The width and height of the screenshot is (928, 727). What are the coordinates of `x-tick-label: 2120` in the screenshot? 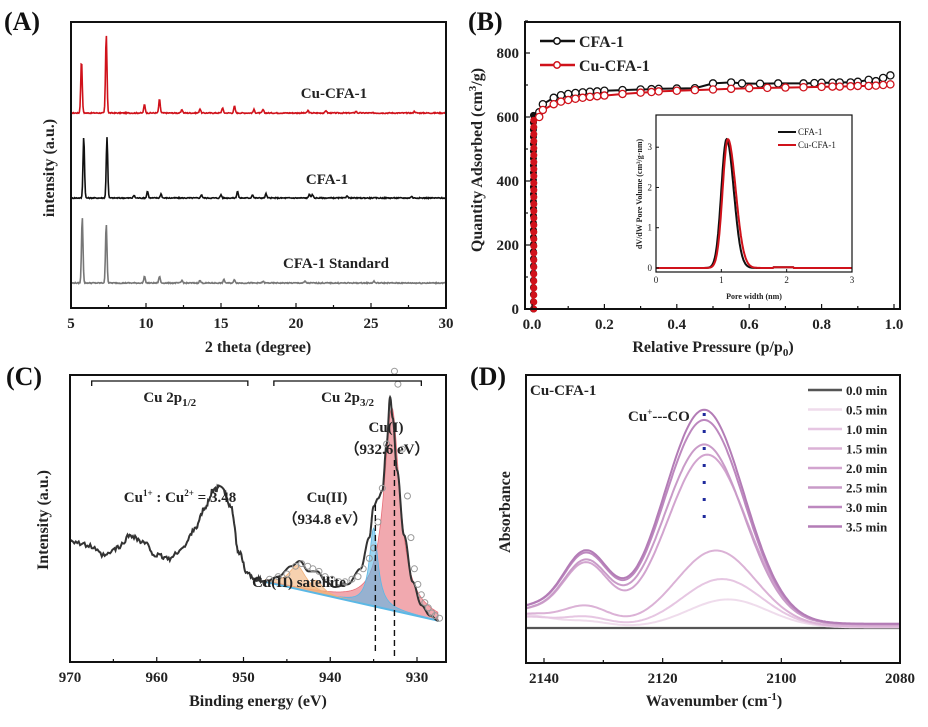 It's located at (663, 679).